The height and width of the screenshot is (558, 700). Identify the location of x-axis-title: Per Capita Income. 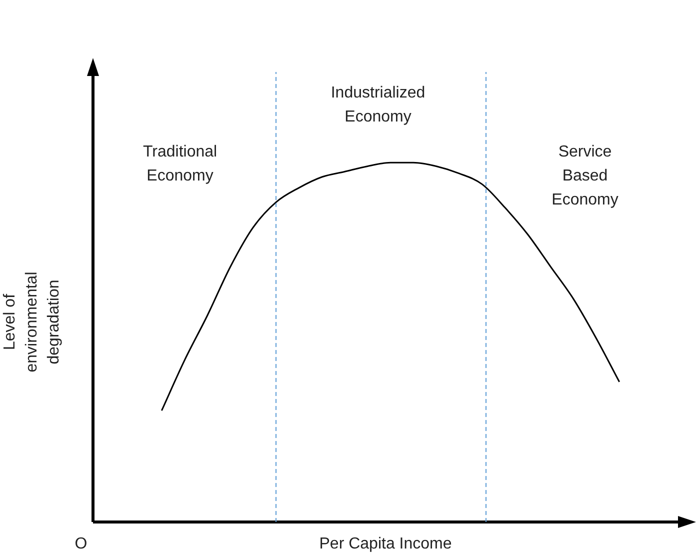
(385, 543).